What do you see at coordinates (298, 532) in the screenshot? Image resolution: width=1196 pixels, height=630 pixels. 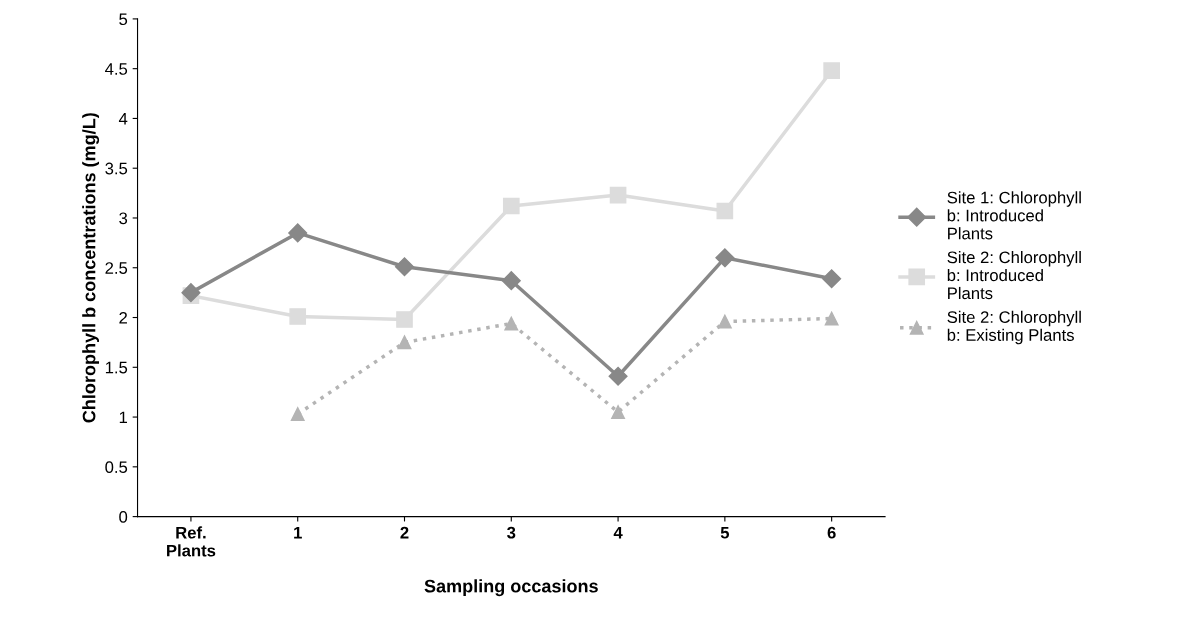 I see `x-tick-label: 1` at bounding box center [298, 532].